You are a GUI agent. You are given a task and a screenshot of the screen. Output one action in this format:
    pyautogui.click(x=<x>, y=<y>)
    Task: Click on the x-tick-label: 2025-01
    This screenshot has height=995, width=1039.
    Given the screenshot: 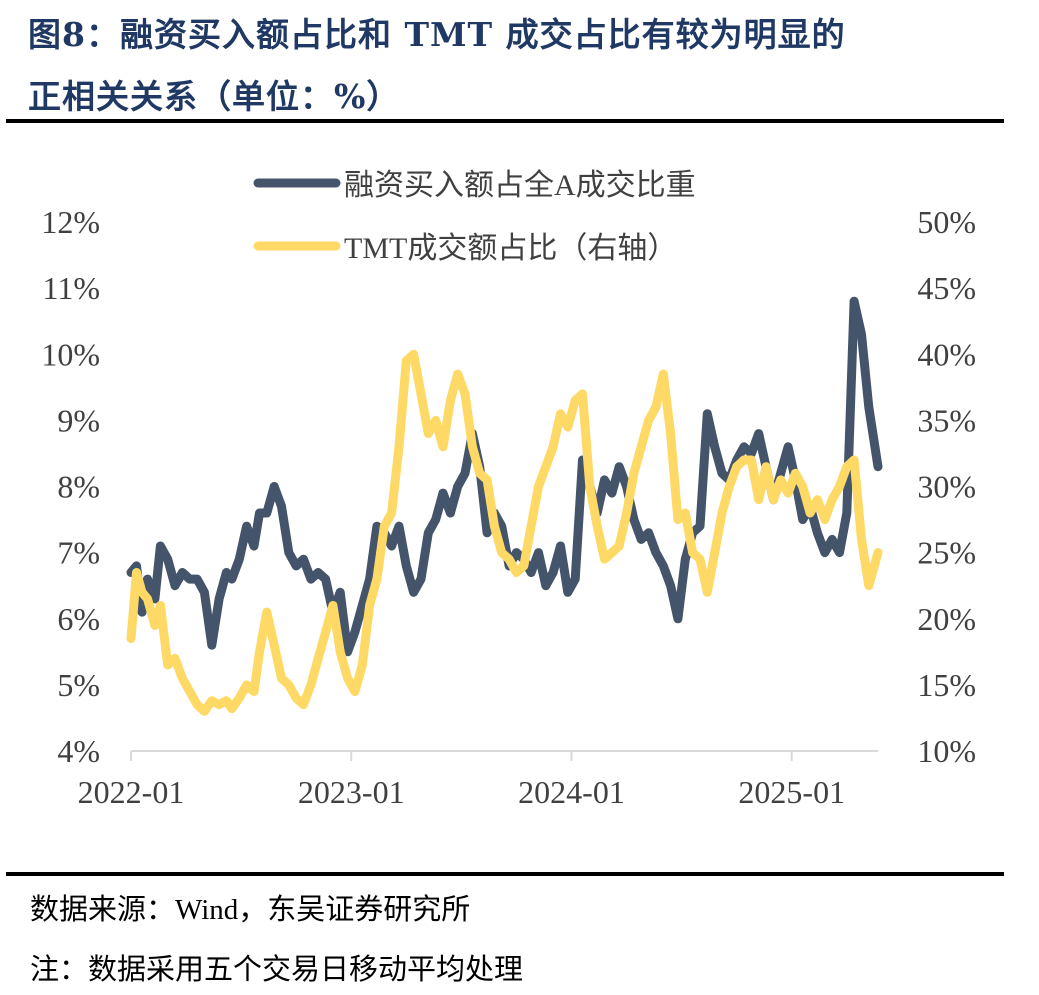 What is the action you would take?
    pyautogui.click(x=791, y=792)
    